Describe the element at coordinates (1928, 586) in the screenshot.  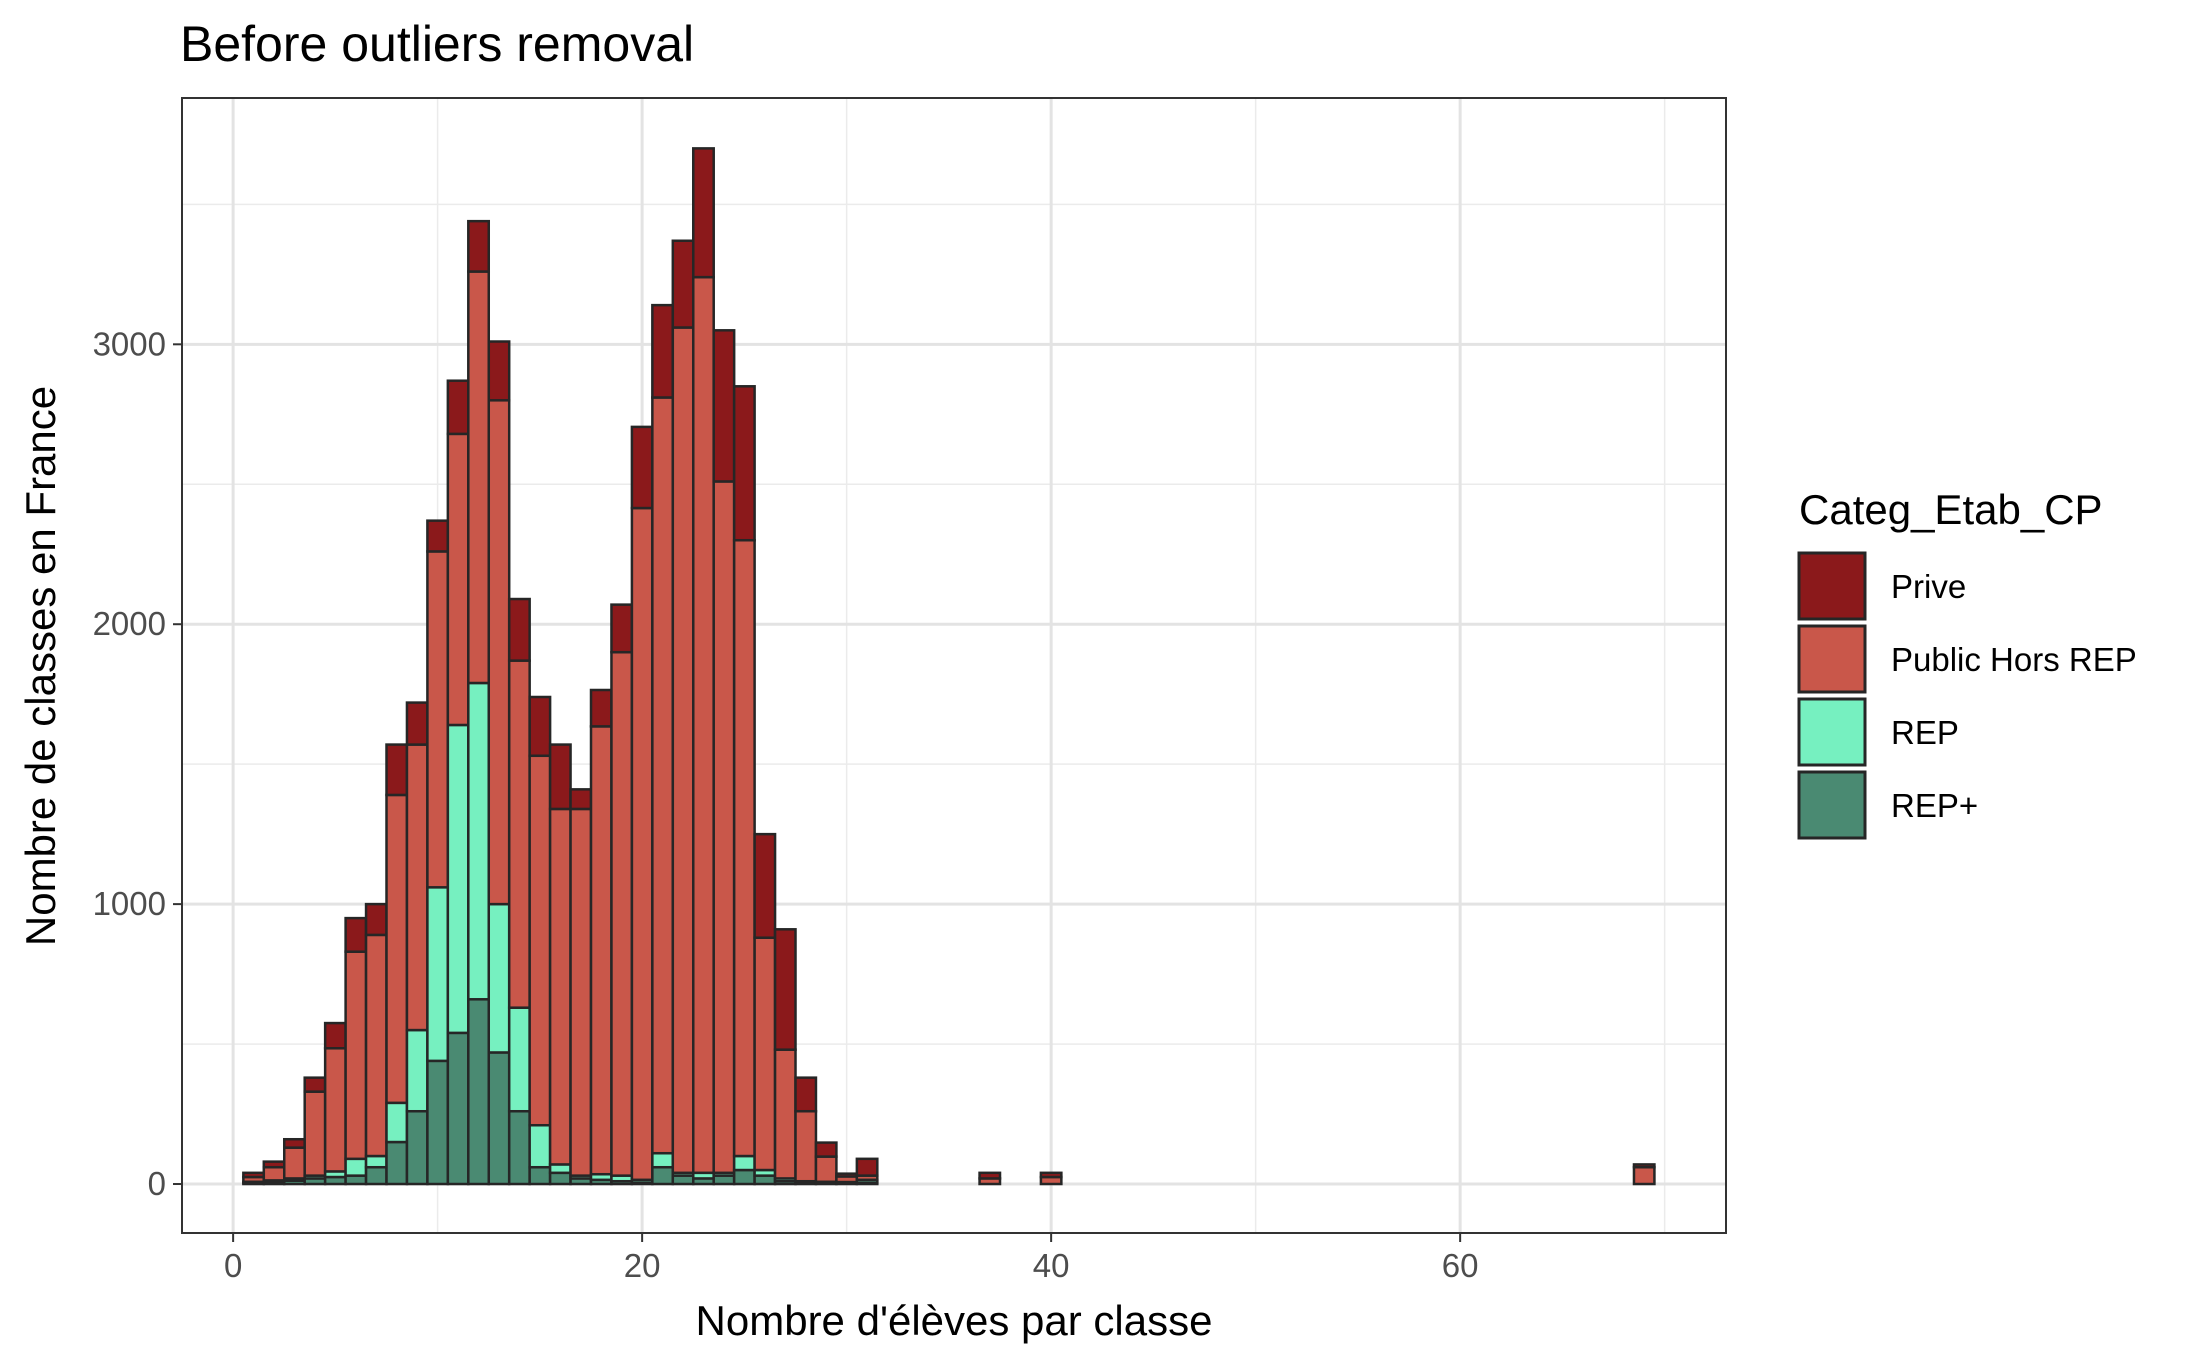
I see `legend-label: Prive` at that location.